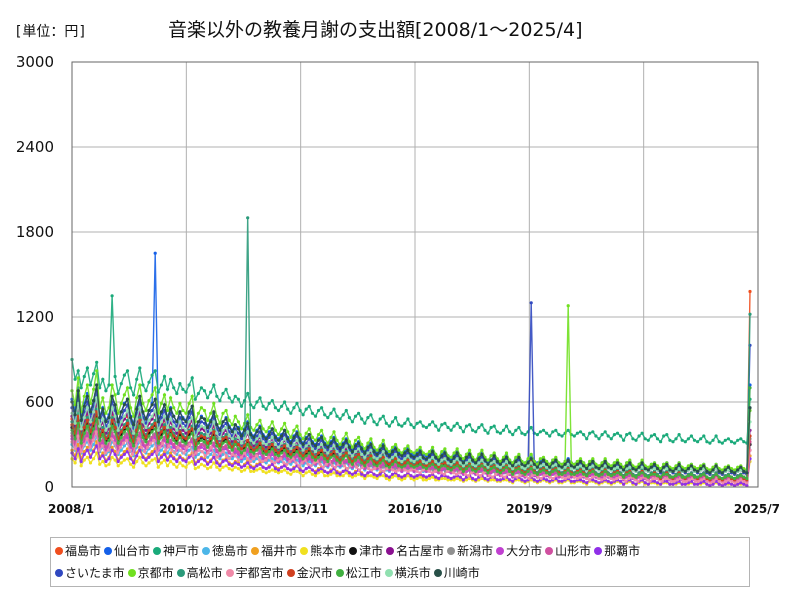 Image resolution: width=800 pixels, height=600 pixels. I want to click on x-tick-label: 2016/10, so click(415, 509).